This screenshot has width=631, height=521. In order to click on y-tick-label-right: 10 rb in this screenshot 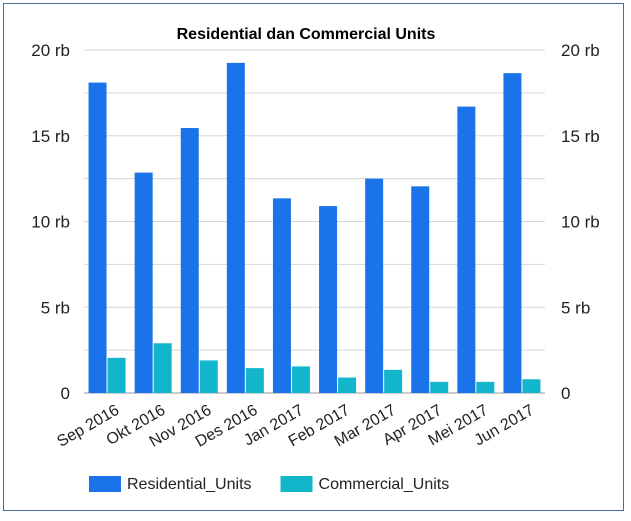, I will do `click(580, 222)`.